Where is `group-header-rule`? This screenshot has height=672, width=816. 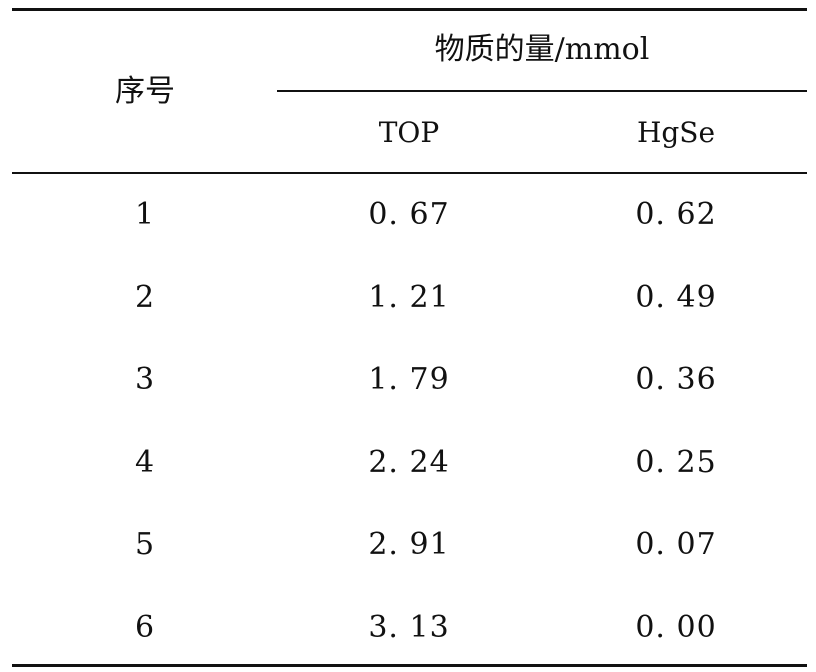
group-header-rule is located at coordinates (542, 91).